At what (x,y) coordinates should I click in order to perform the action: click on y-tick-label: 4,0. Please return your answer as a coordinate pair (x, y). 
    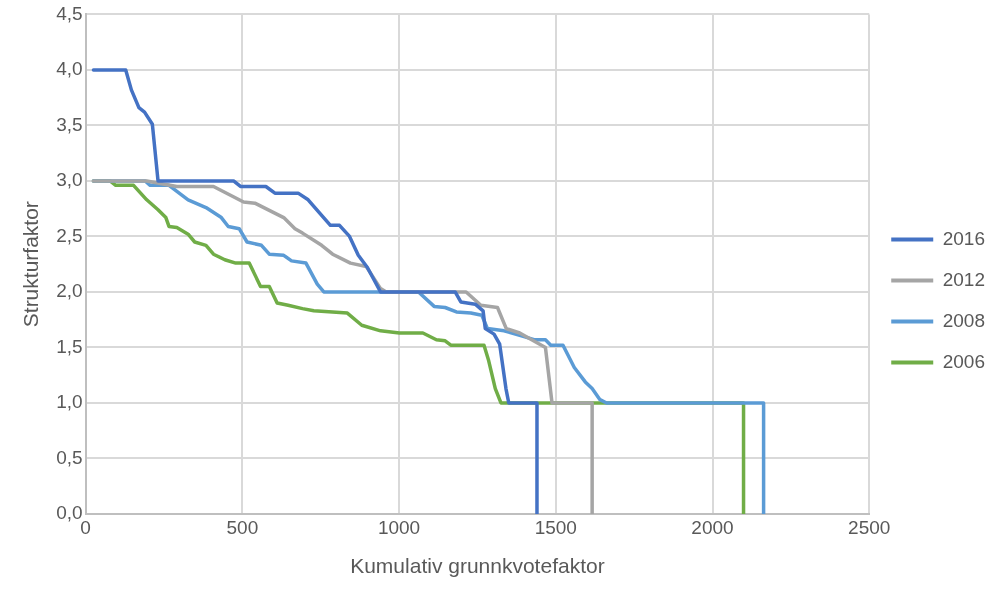
    Looking at the image, I should click on (69, 69).